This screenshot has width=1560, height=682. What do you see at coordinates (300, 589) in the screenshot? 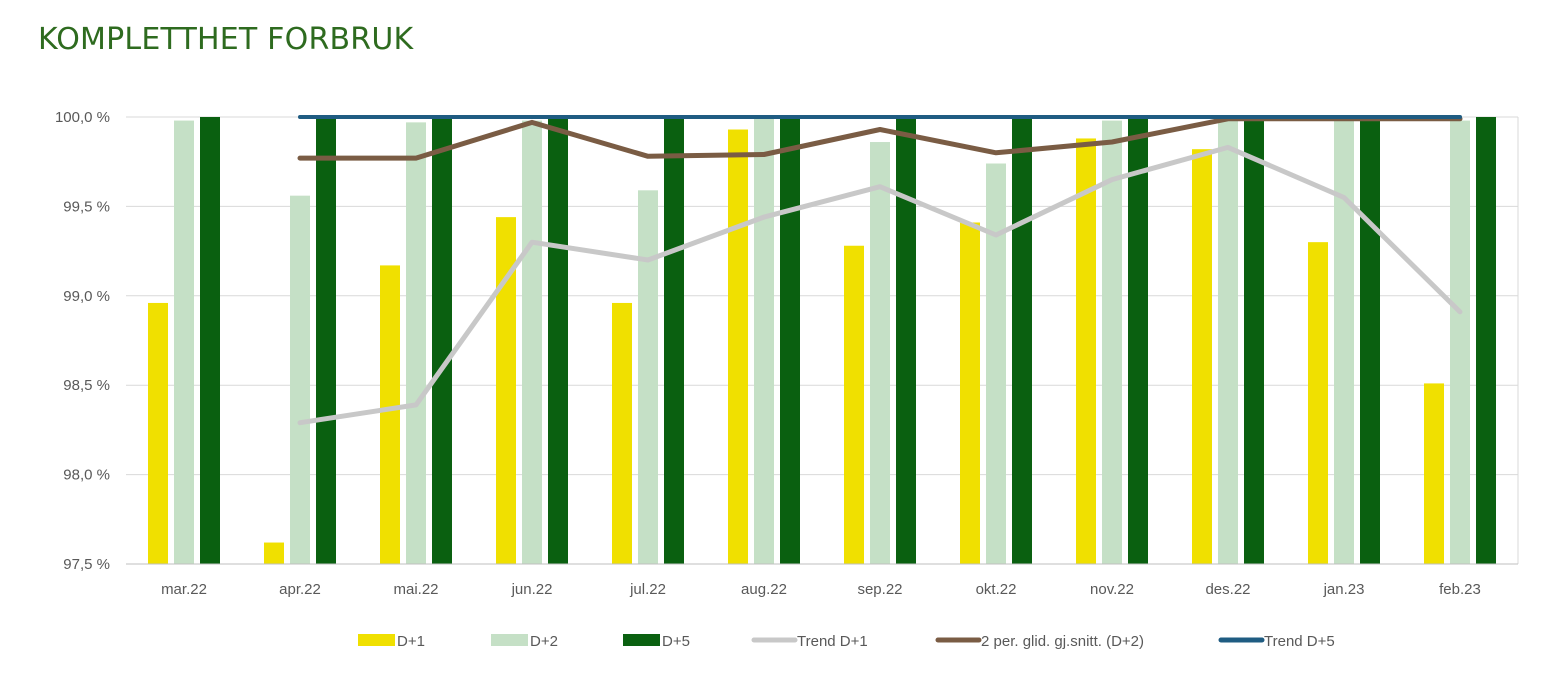
I see `x-tick-label: apr.22` at bounding box center [300, 589].